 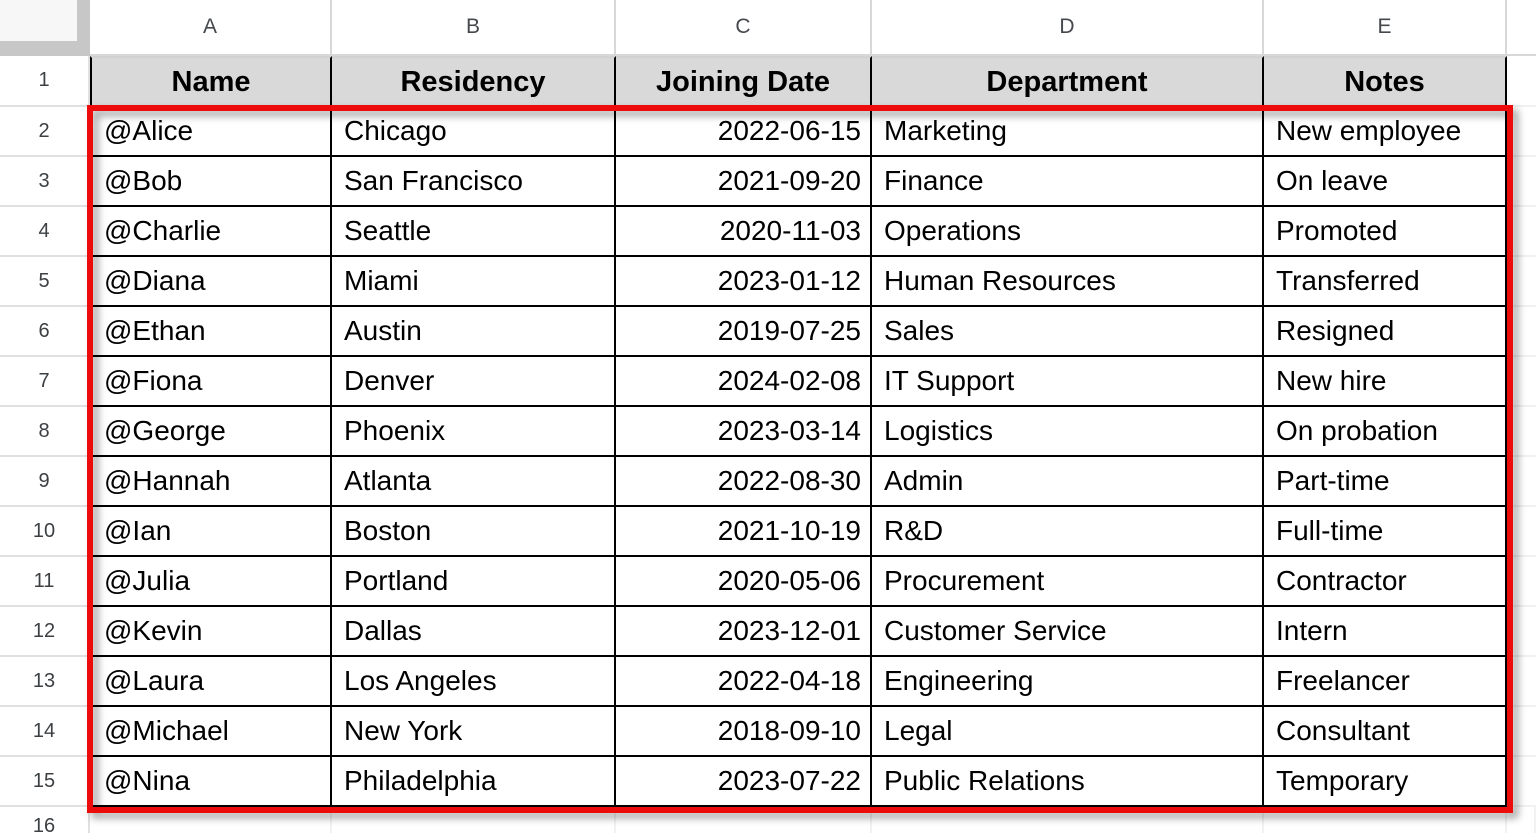 I want to click on column-header-a: A, so click(x=211, y=28).